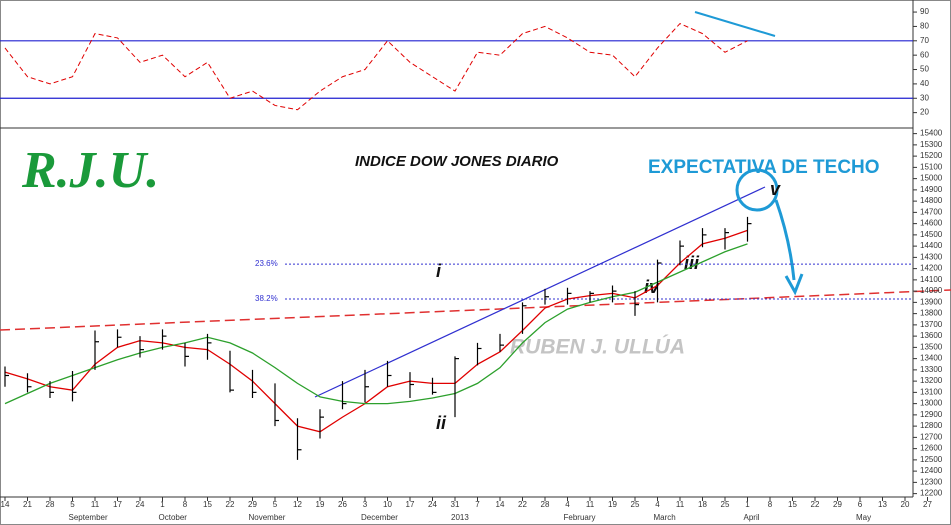 The image size is (951, 525). Describe the element at coordinates (477, 504) in the screenshot. I see `x-tick-label: 7` at that location.